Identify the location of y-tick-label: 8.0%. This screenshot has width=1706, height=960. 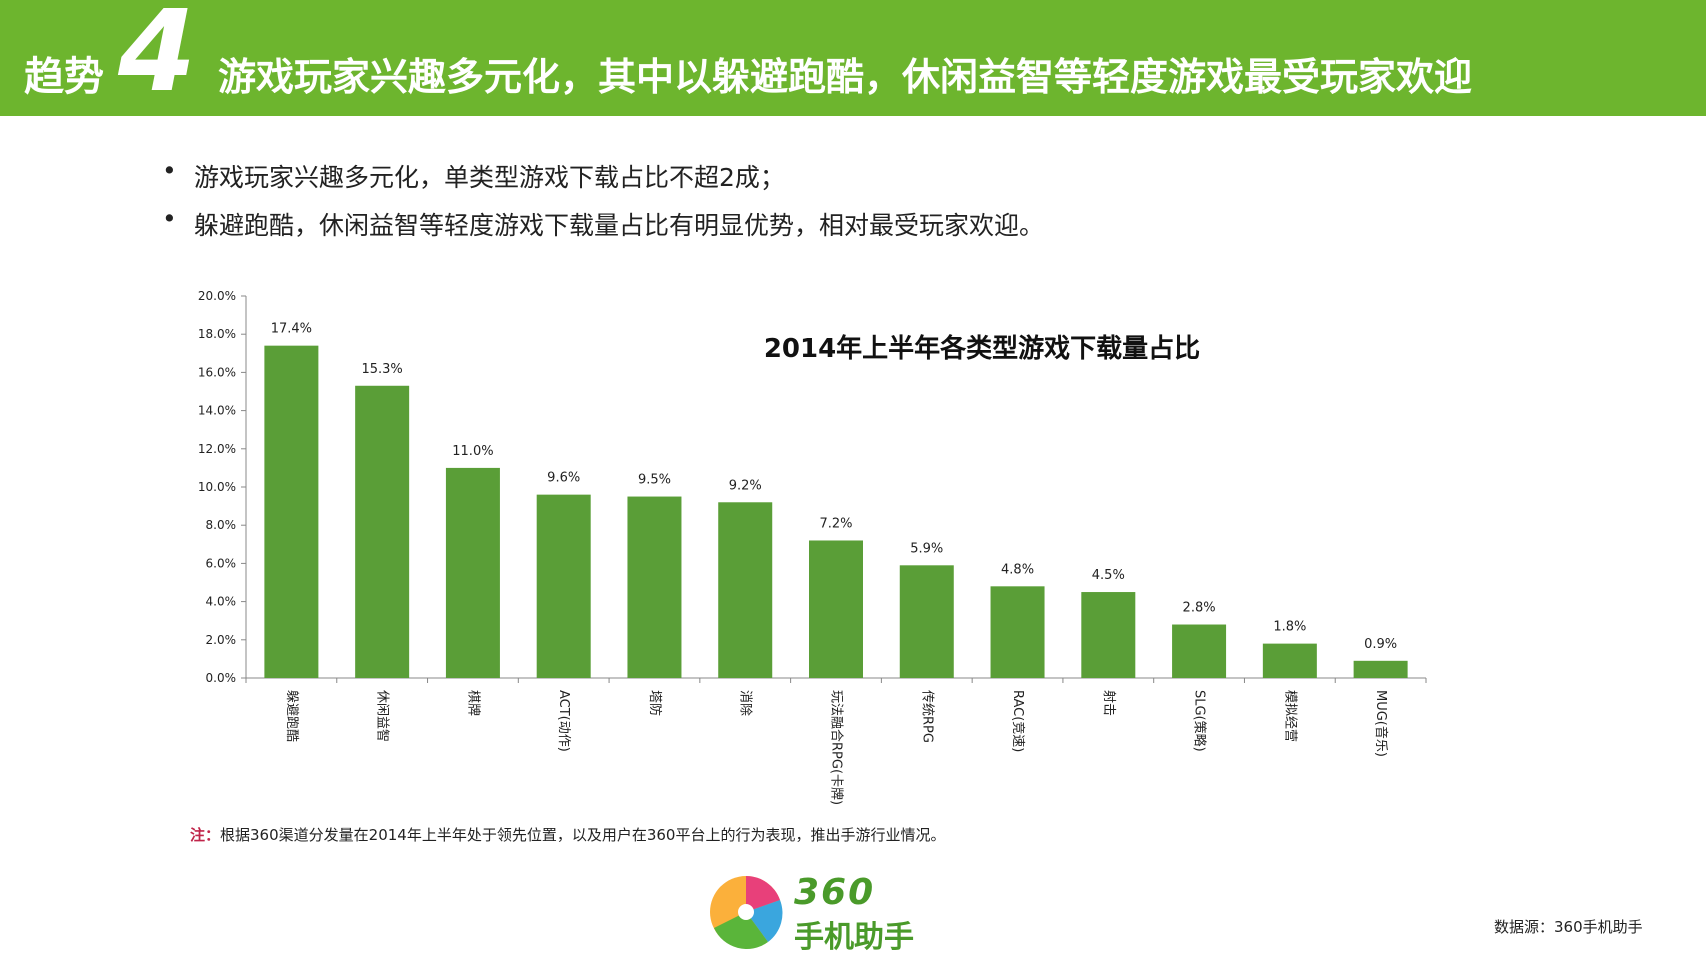
(221, 525).